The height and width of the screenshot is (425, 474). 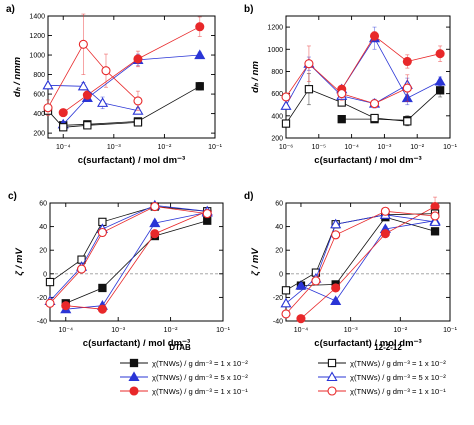 What do you see at coordinates (42, 298) in the screenshot?
I see `y-tick-label: -20` at bounding box center [42, 298].